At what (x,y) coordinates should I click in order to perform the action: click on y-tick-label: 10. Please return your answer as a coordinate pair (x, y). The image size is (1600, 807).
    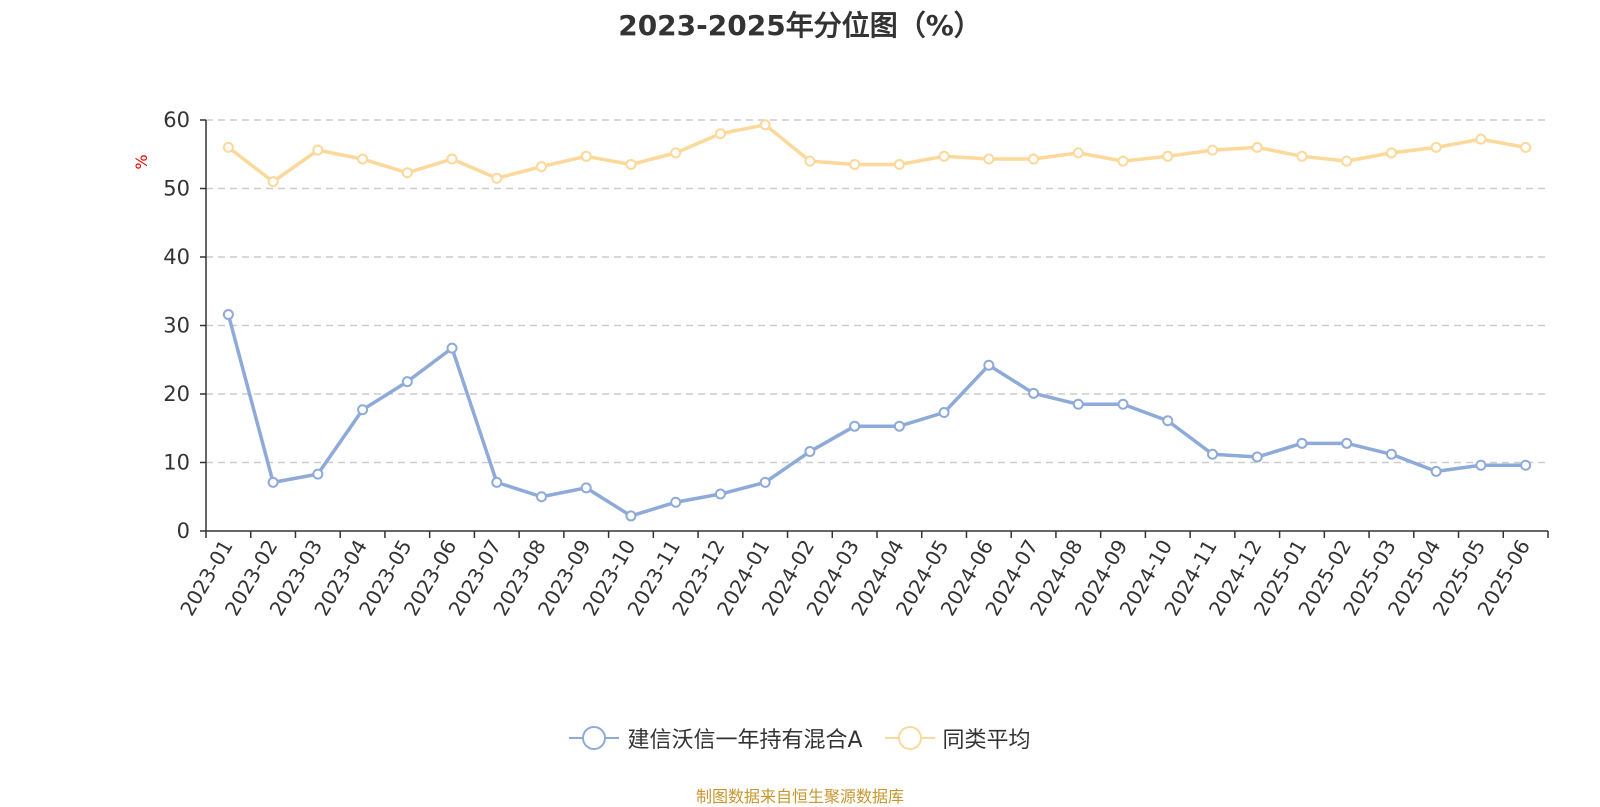
    Looking at the image, I should click on (176, 463).